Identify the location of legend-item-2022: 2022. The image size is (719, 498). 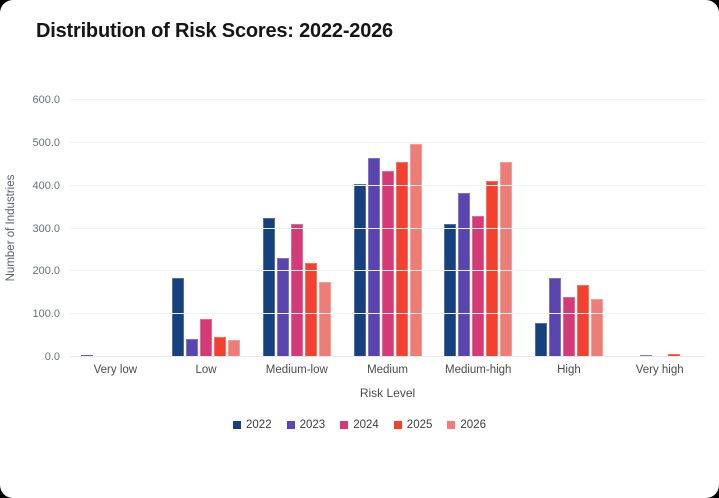
(252, 425).